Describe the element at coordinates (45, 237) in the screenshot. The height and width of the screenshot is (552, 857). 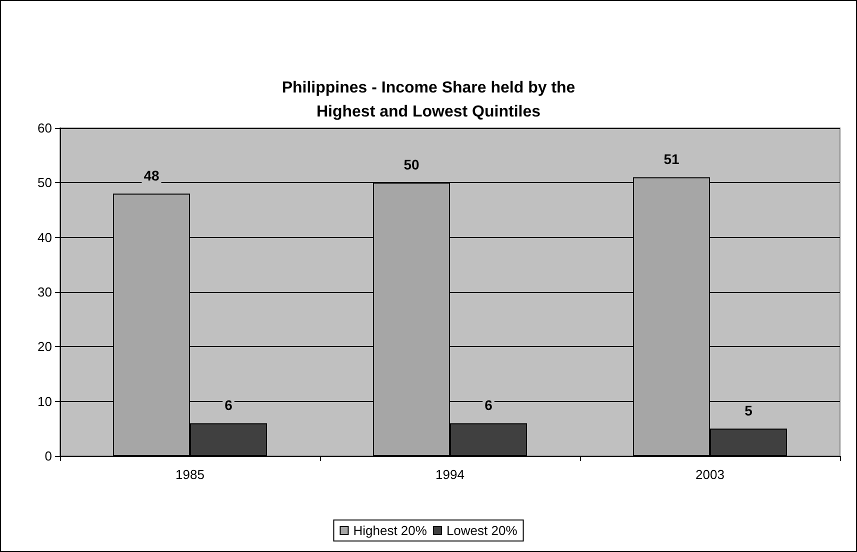
I see `y-tick-label: 40` at that location.